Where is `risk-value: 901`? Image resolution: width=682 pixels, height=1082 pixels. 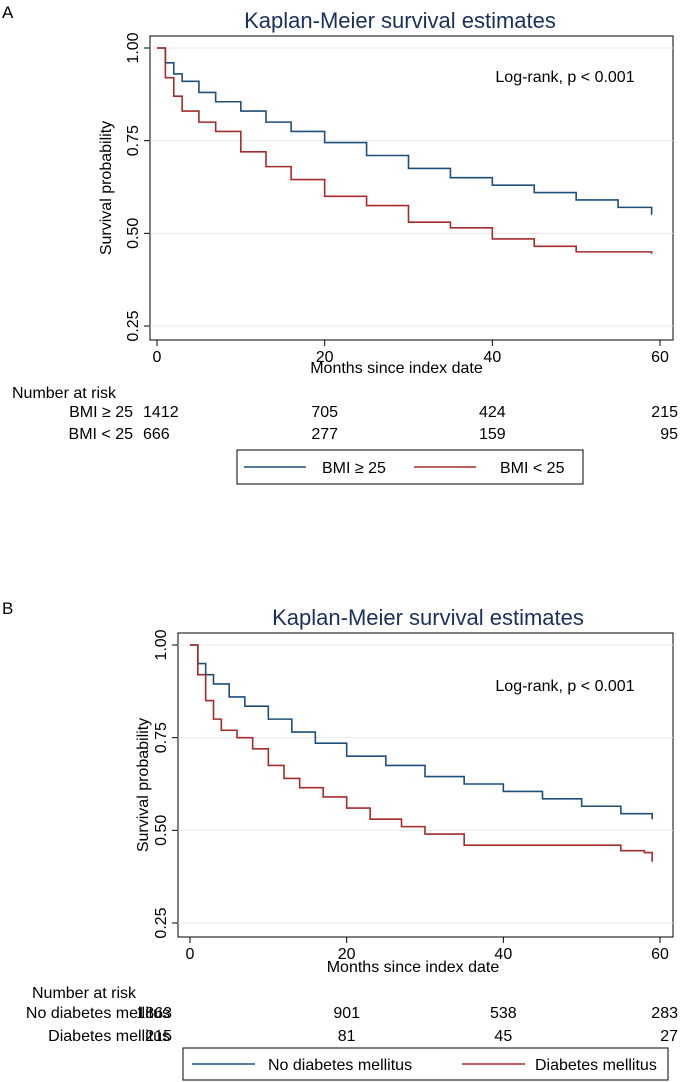 risk-value: 901 is located at coordinates (346, 1013).